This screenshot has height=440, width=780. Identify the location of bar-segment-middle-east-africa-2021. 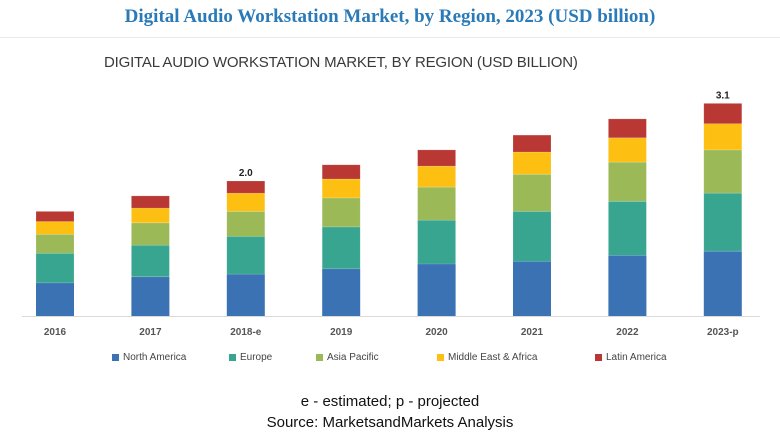
(532, 163).